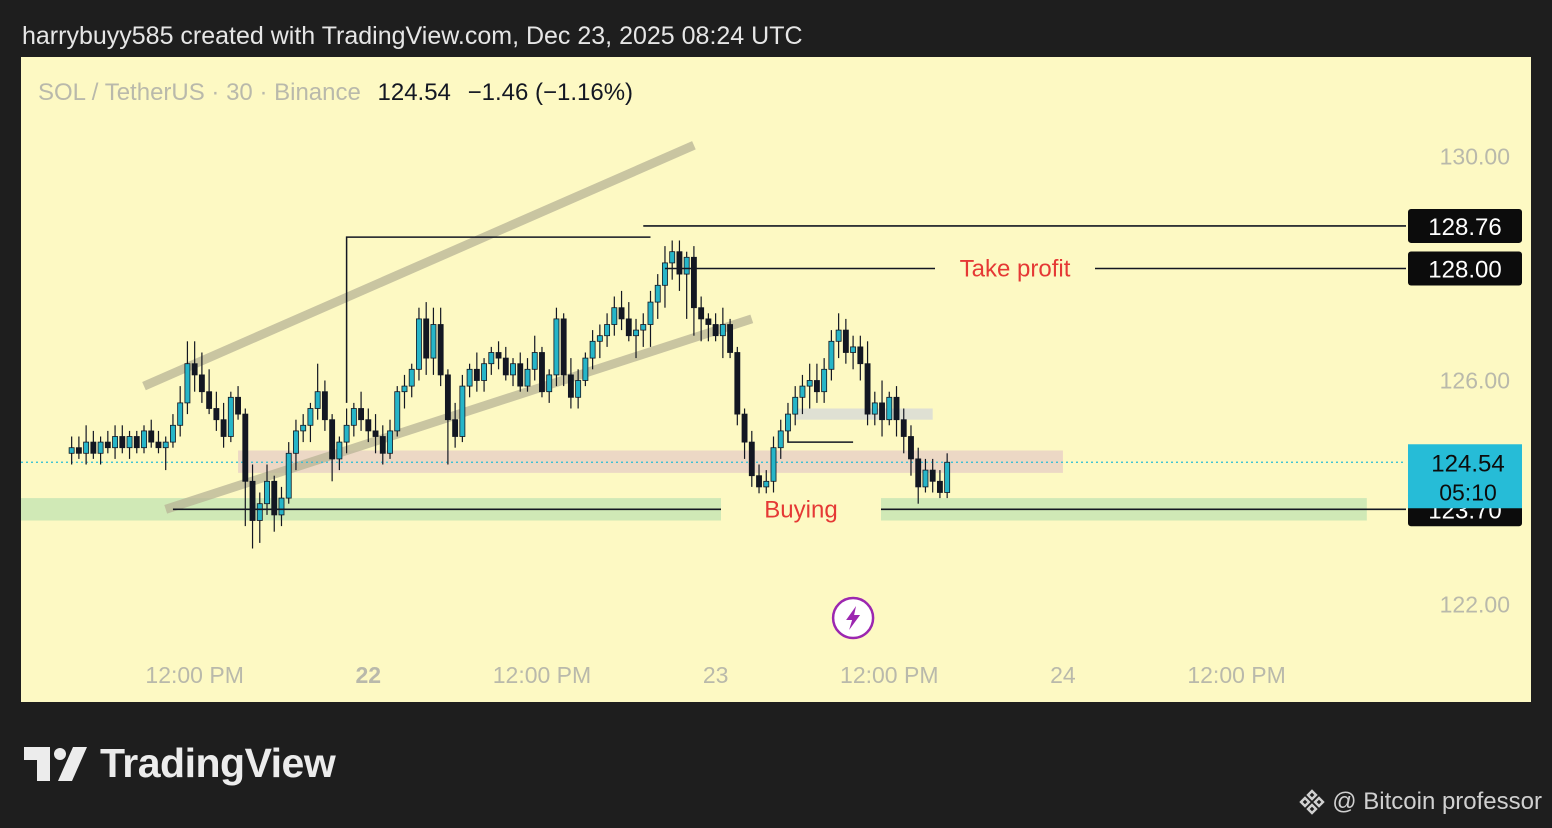  Describe the element at coordinates (864, 414) in the screenshot. I see `grey-zone` at that location.